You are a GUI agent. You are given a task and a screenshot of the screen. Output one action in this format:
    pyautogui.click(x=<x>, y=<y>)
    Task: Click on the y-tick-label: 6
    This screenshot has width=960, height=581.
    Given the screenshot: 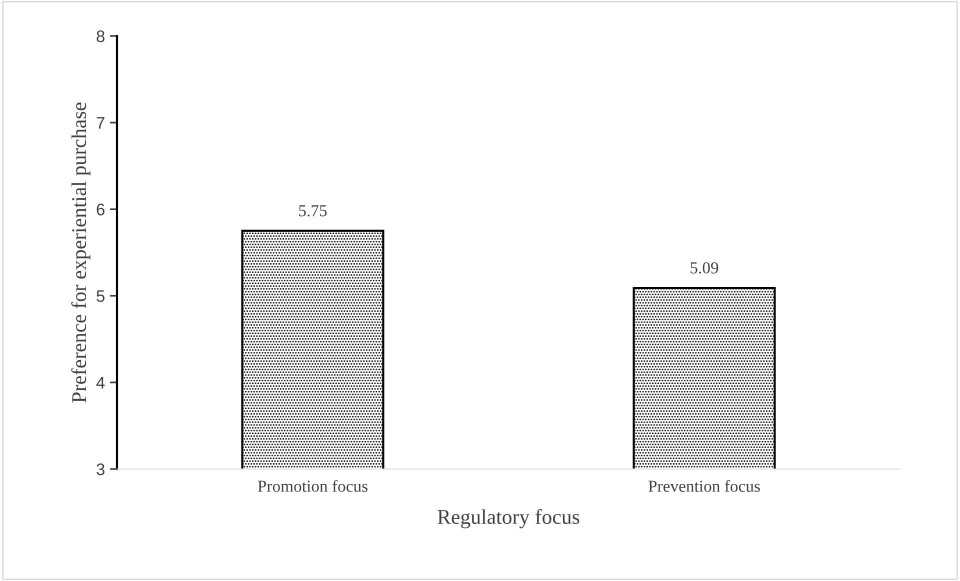 What is the action you would take?
    pyautogui.click(x=100, y=210)
    